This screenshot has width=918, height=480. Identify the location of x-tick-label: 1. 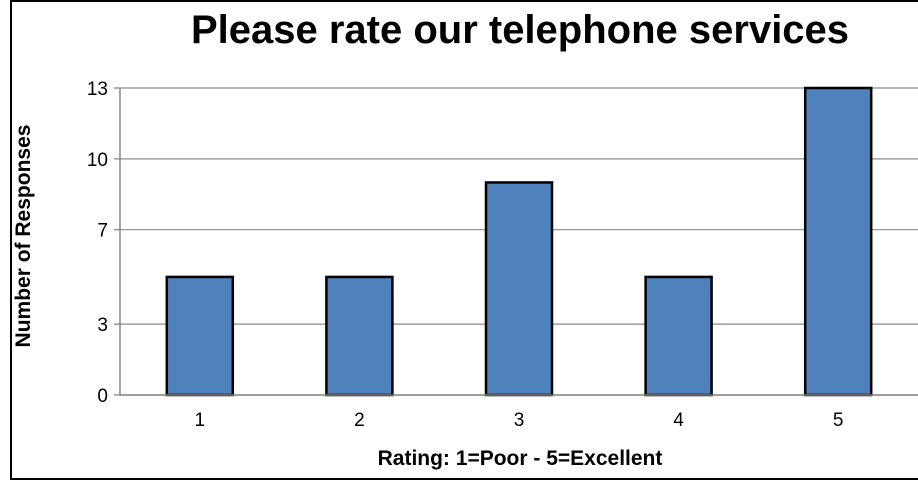
(200, 420).